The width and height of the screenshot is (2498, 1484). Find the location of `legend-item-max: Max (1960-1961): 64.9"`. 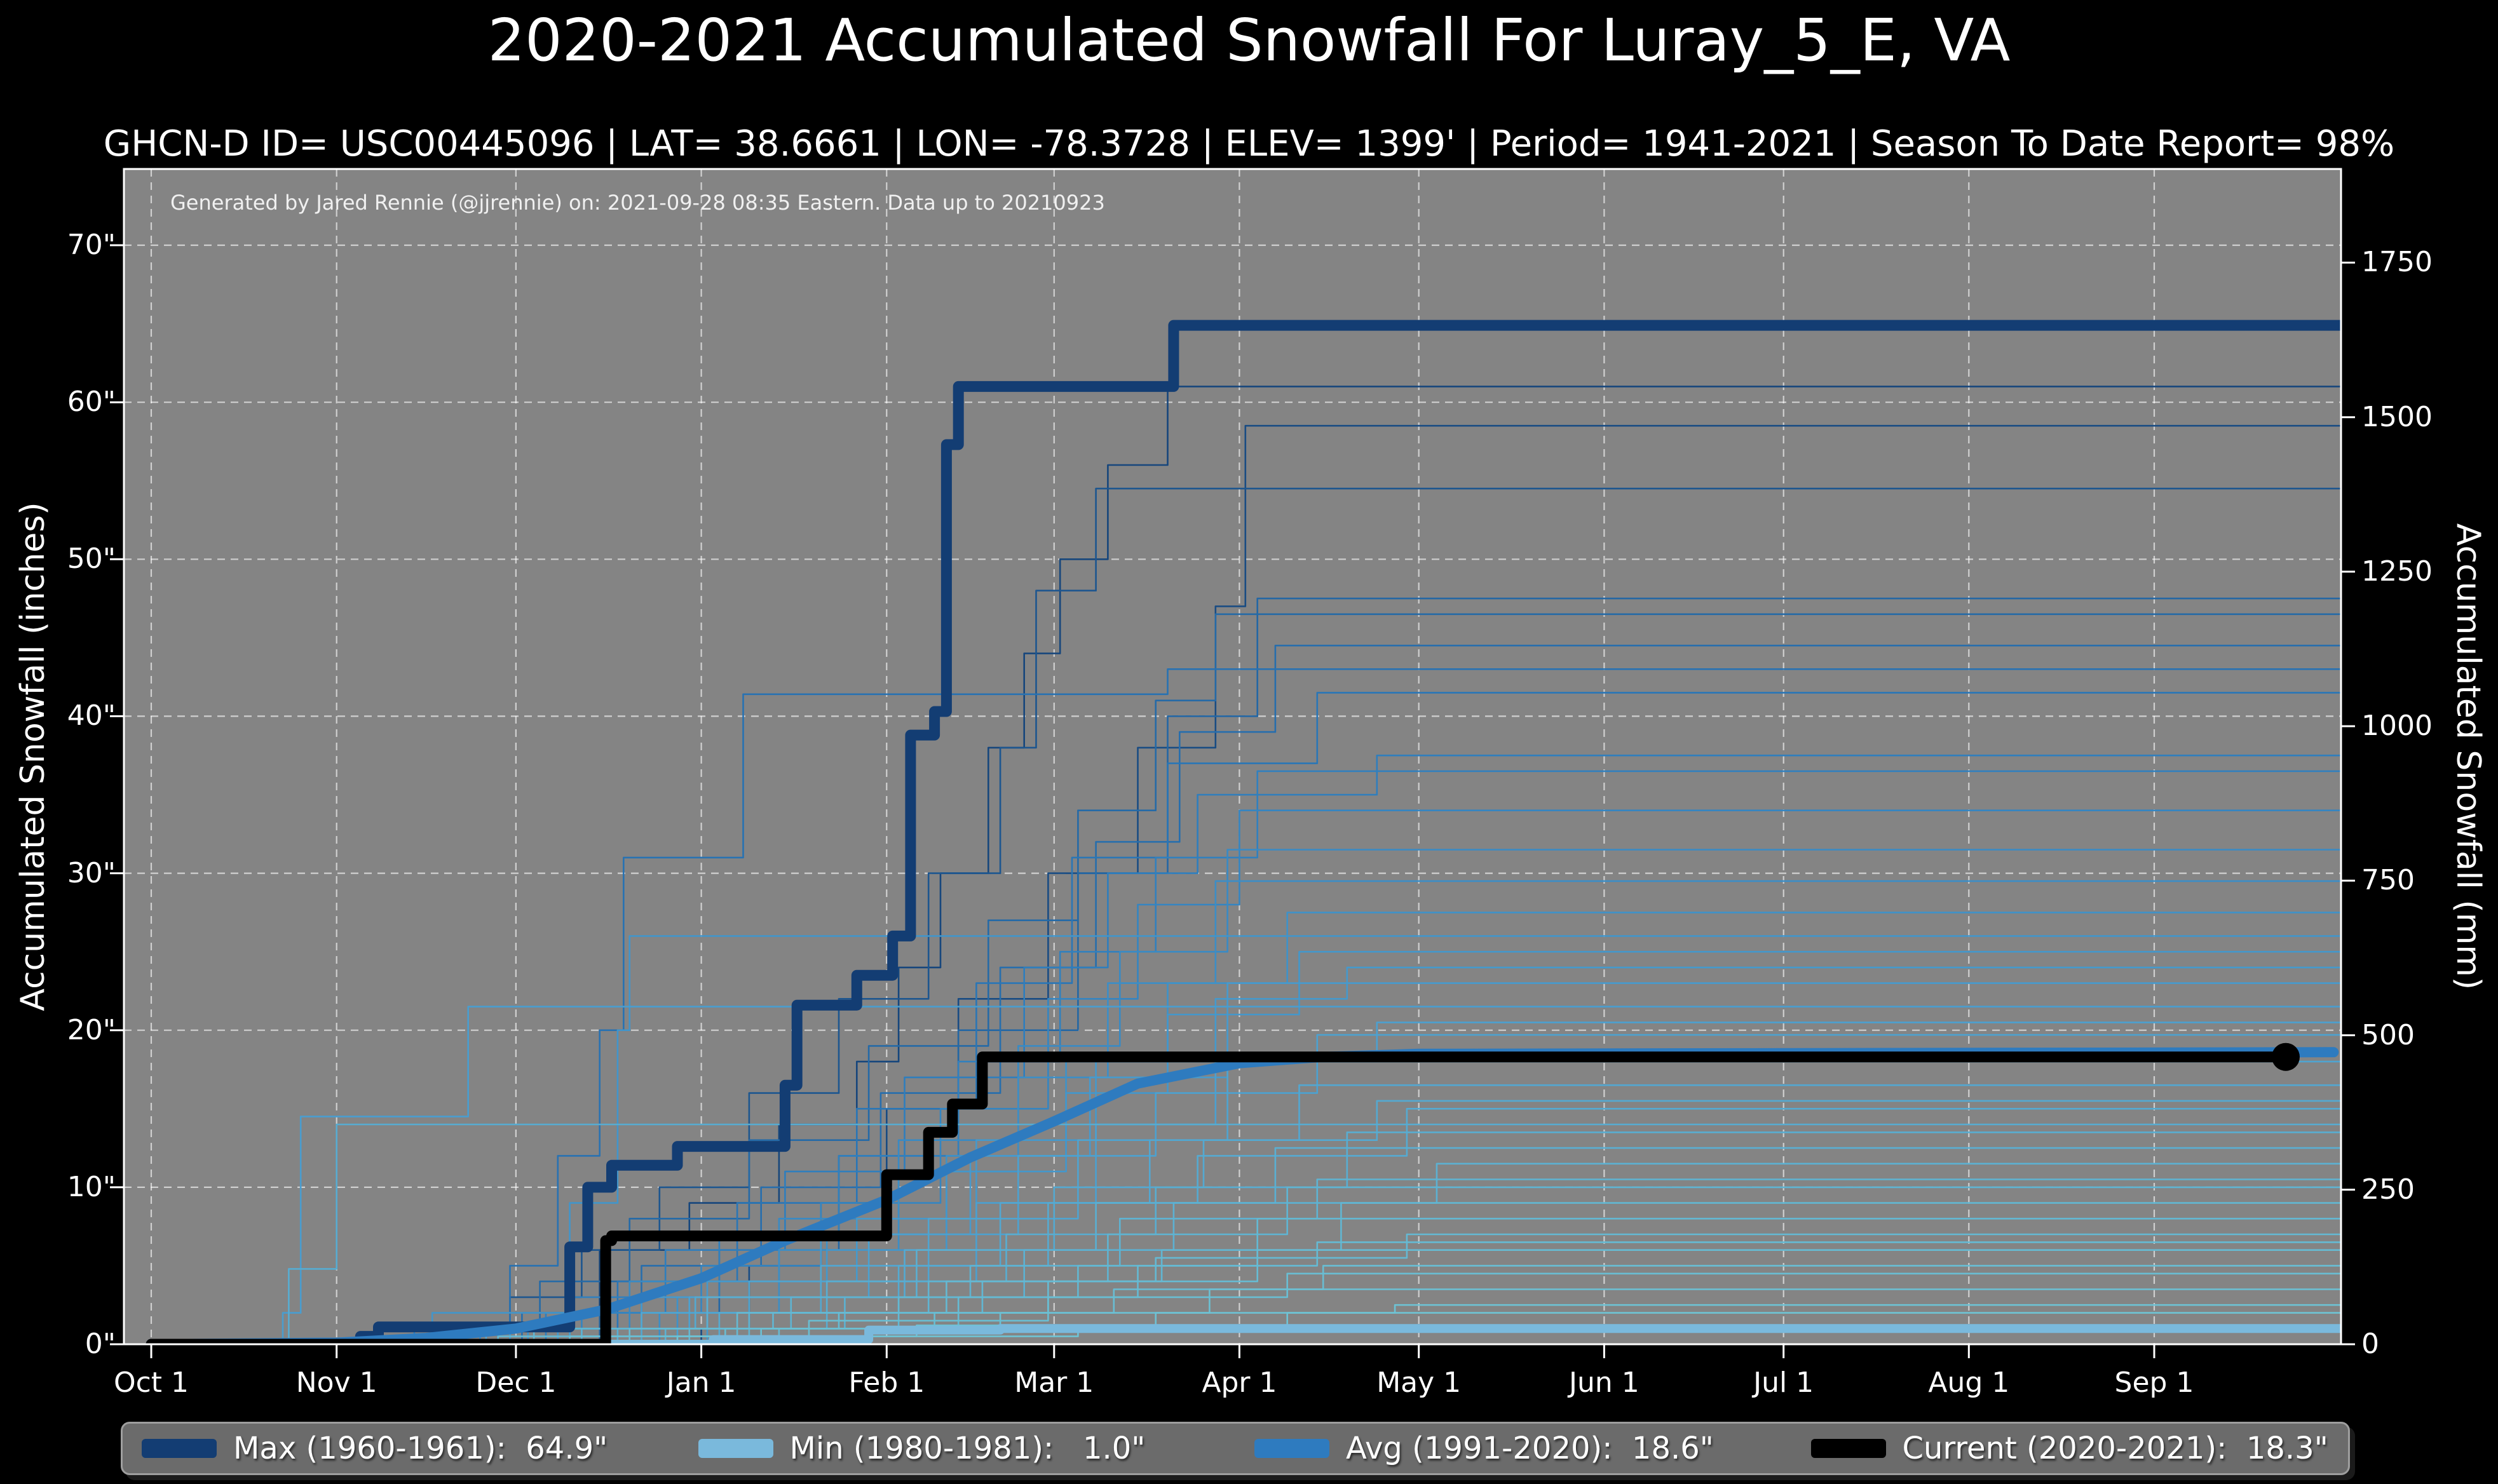

legend-item-max: Max (1960-1961): 64.9" is located at coordinates (401, 1448).